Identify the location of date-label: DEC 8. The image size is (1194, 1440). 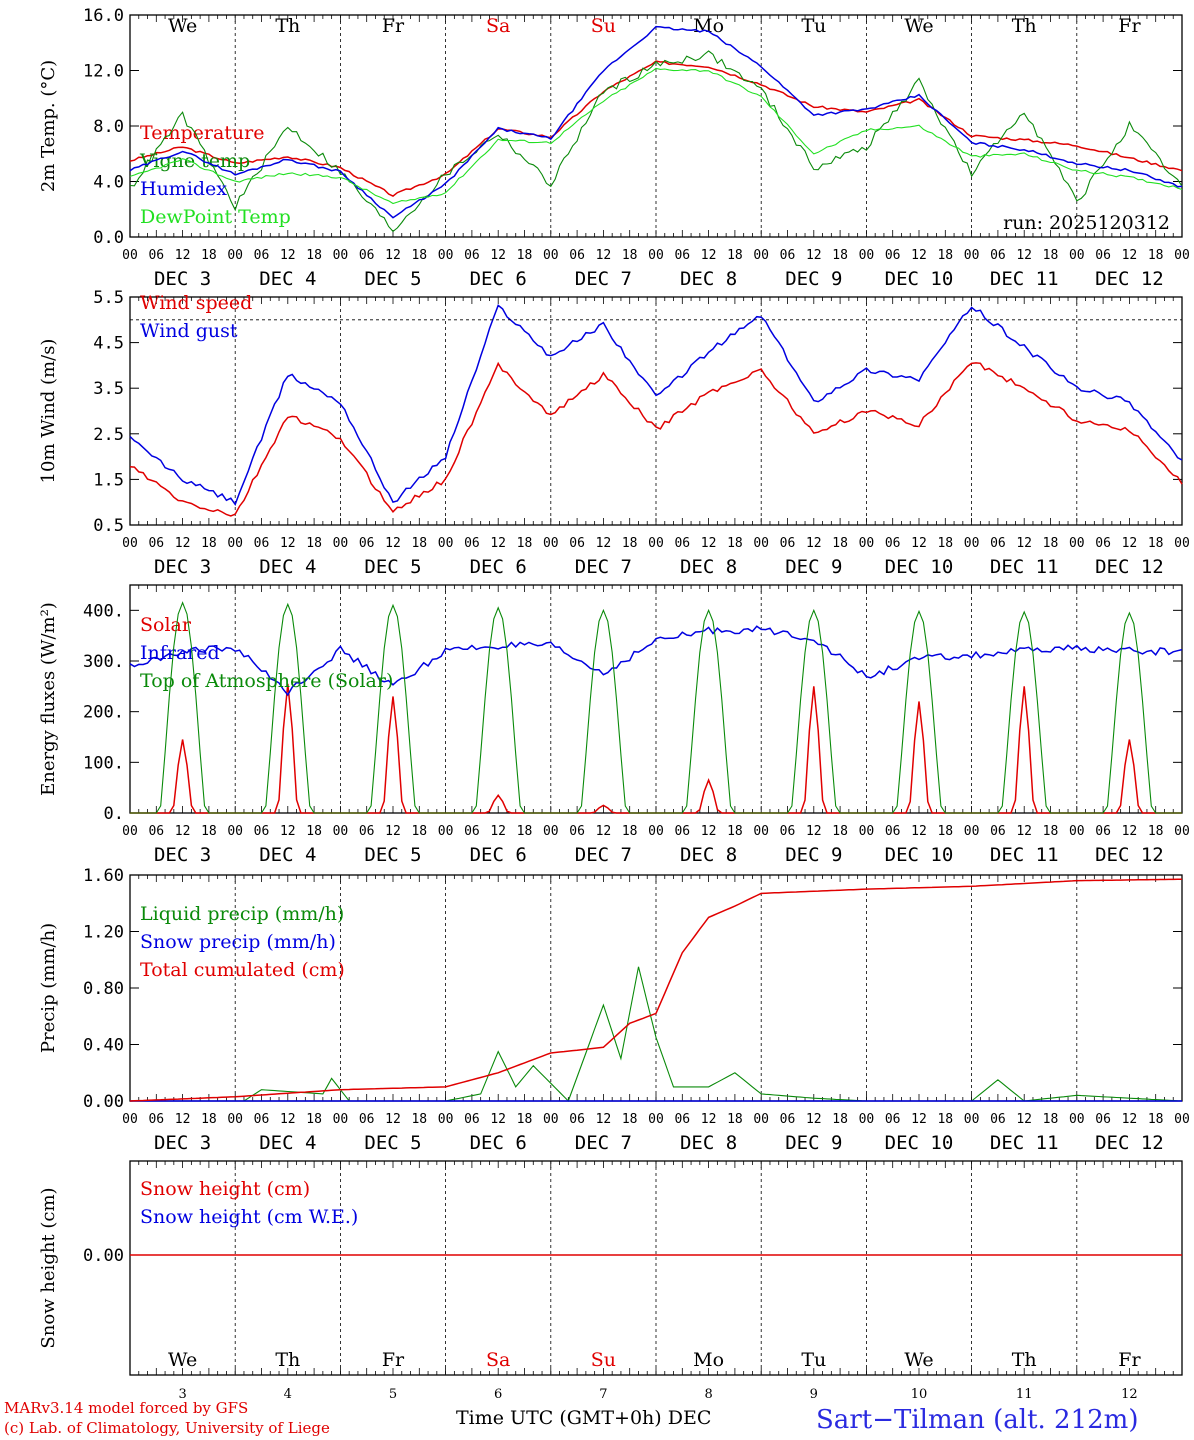
(708, 1143).